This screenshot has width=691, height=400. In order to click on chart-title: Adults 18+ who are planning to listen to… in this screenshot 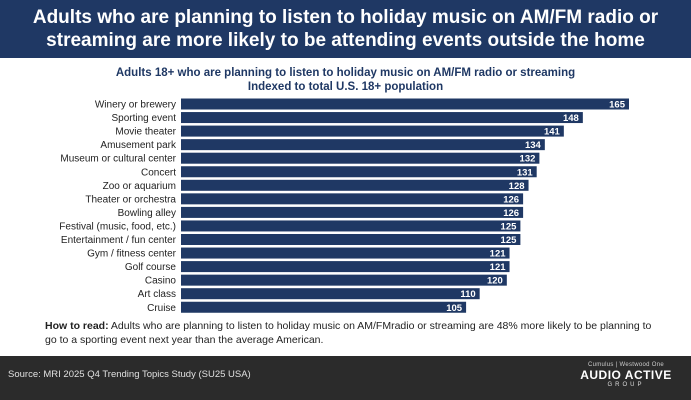, I will do `click(345, 73)`.